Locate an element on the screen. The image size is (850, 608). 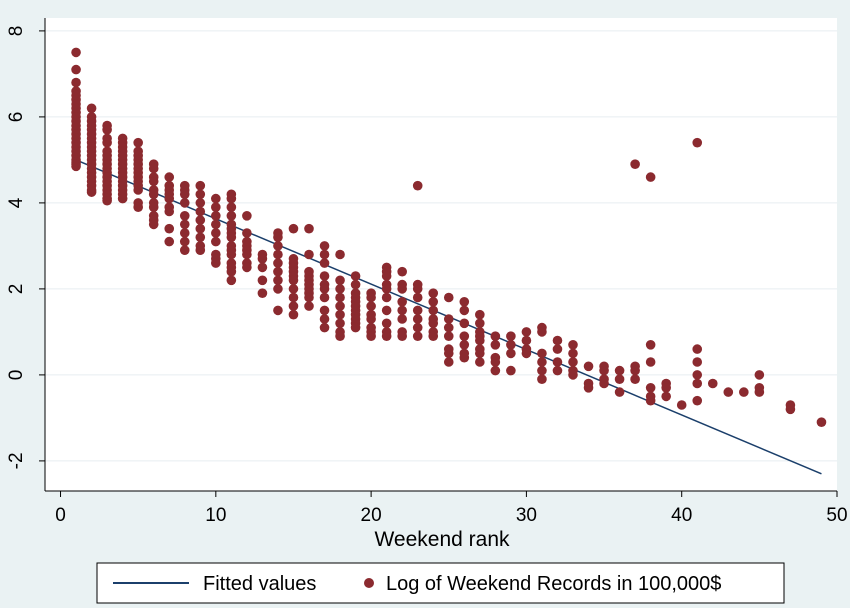
x-tick-label-5: 50 is located at coordinates (836, 515).